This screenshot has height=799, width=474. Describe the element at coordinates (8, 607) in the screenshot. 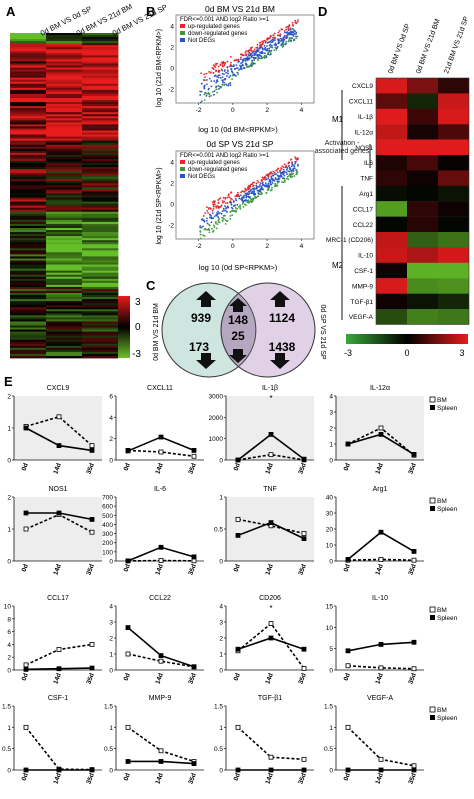

I see `chart-ytick-label: 10` at that location.